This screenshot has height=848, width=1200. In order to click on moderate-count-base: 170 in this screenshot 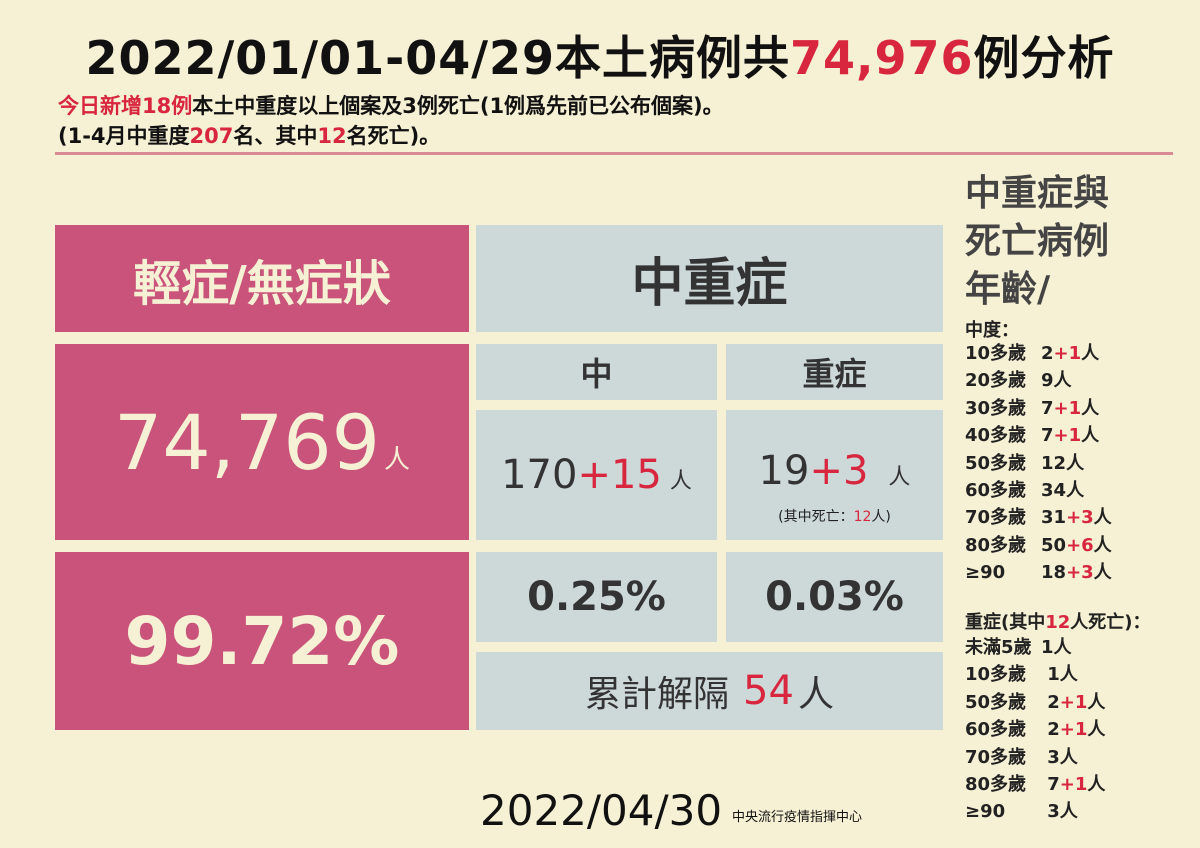, I will do `click(539, 475)`.